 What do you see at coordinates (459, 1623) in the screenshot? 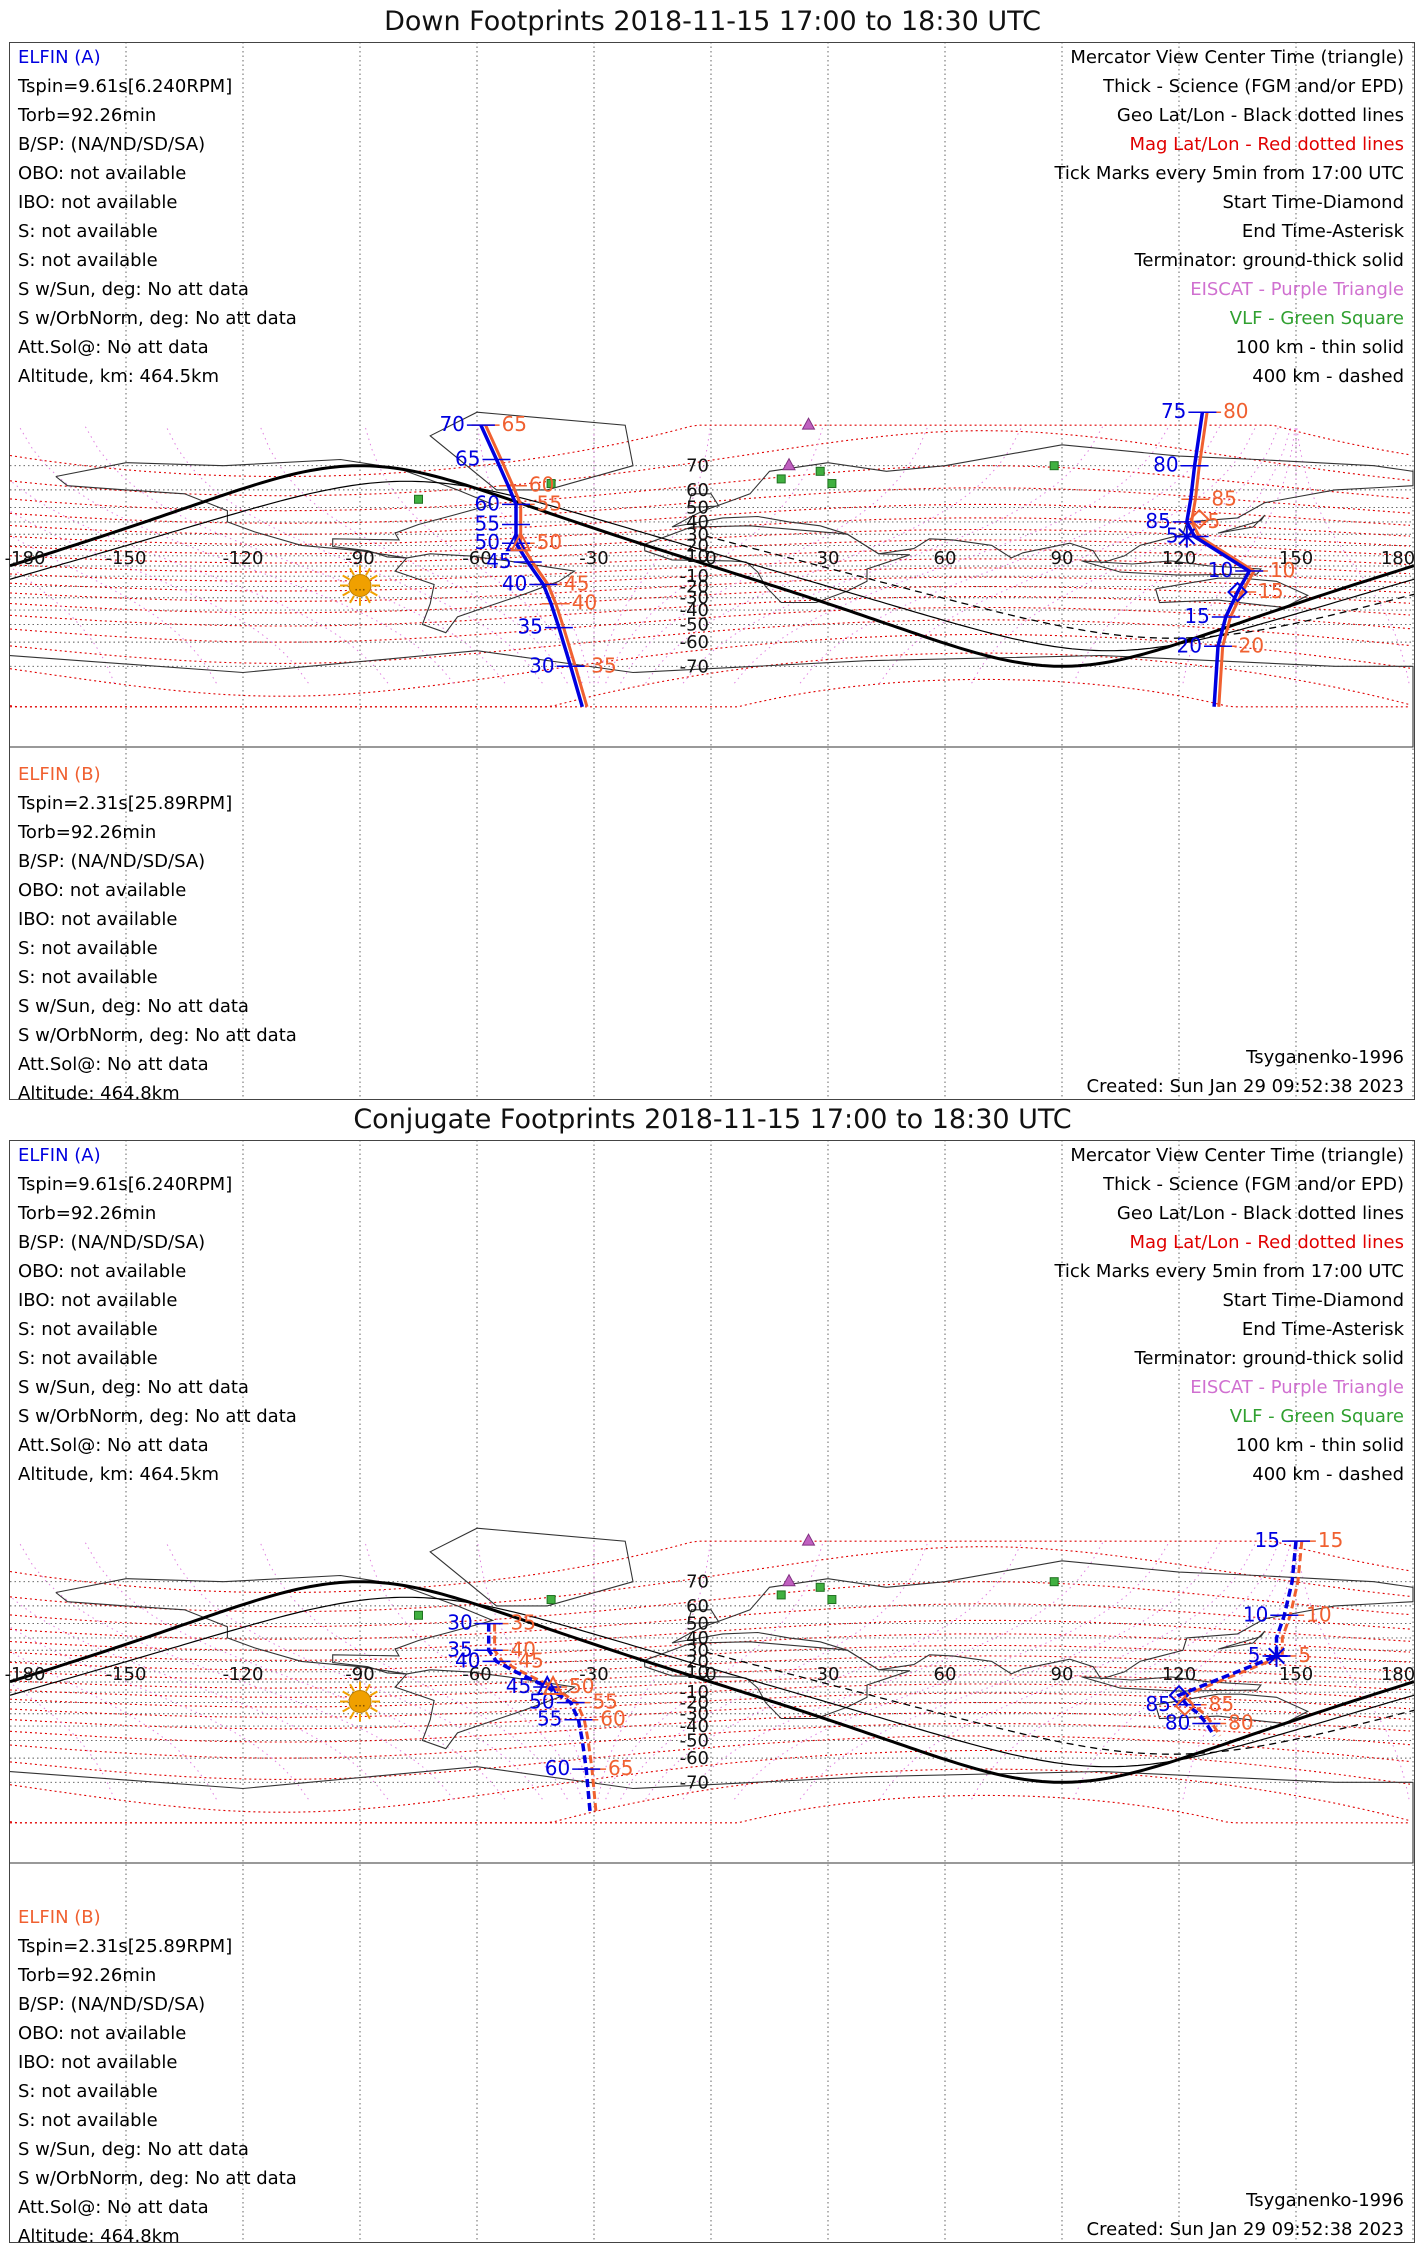
I see `elfin-a-track-west-label: 30` at bounding box center [459, 1623].